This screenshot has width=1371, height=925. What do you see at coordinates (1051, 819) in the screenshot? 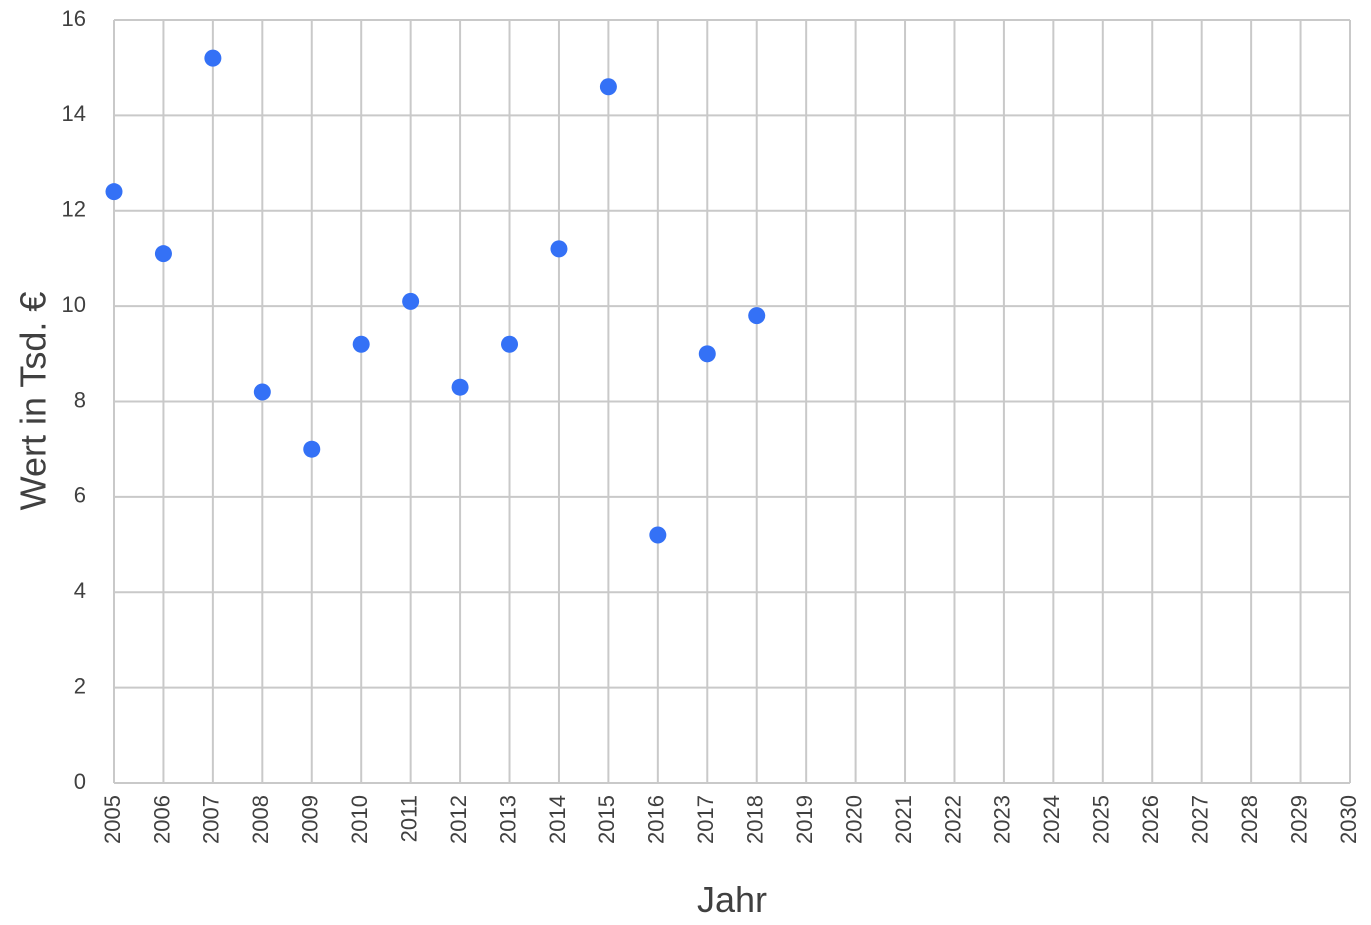
I see `x-tick-label: 2024` at bounding box center [1051, 819].